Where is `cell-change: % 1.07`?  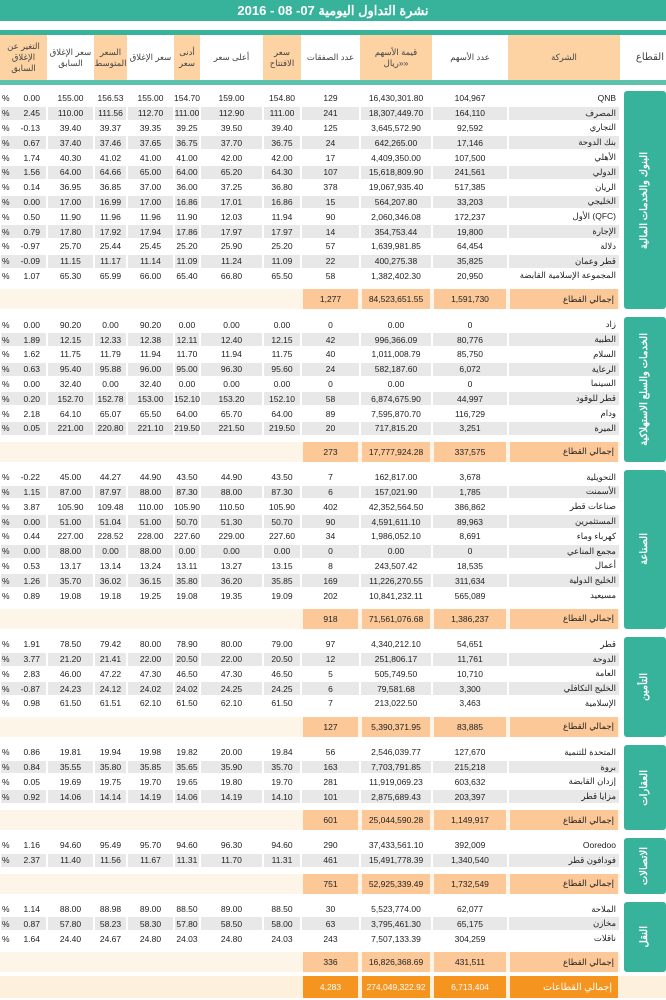
cell-change: % 1.07 is located at coordinates (23, 276).